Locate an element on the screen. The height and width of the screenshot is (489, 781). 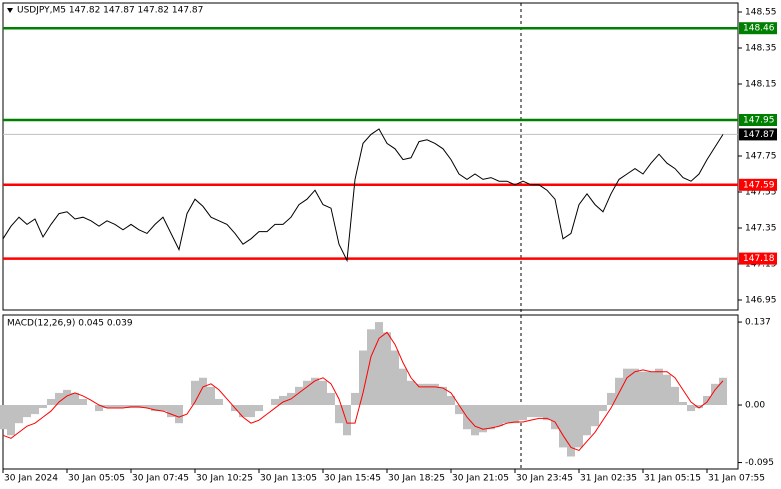
level-label: 147.59 is located at coordinates (759, 185).